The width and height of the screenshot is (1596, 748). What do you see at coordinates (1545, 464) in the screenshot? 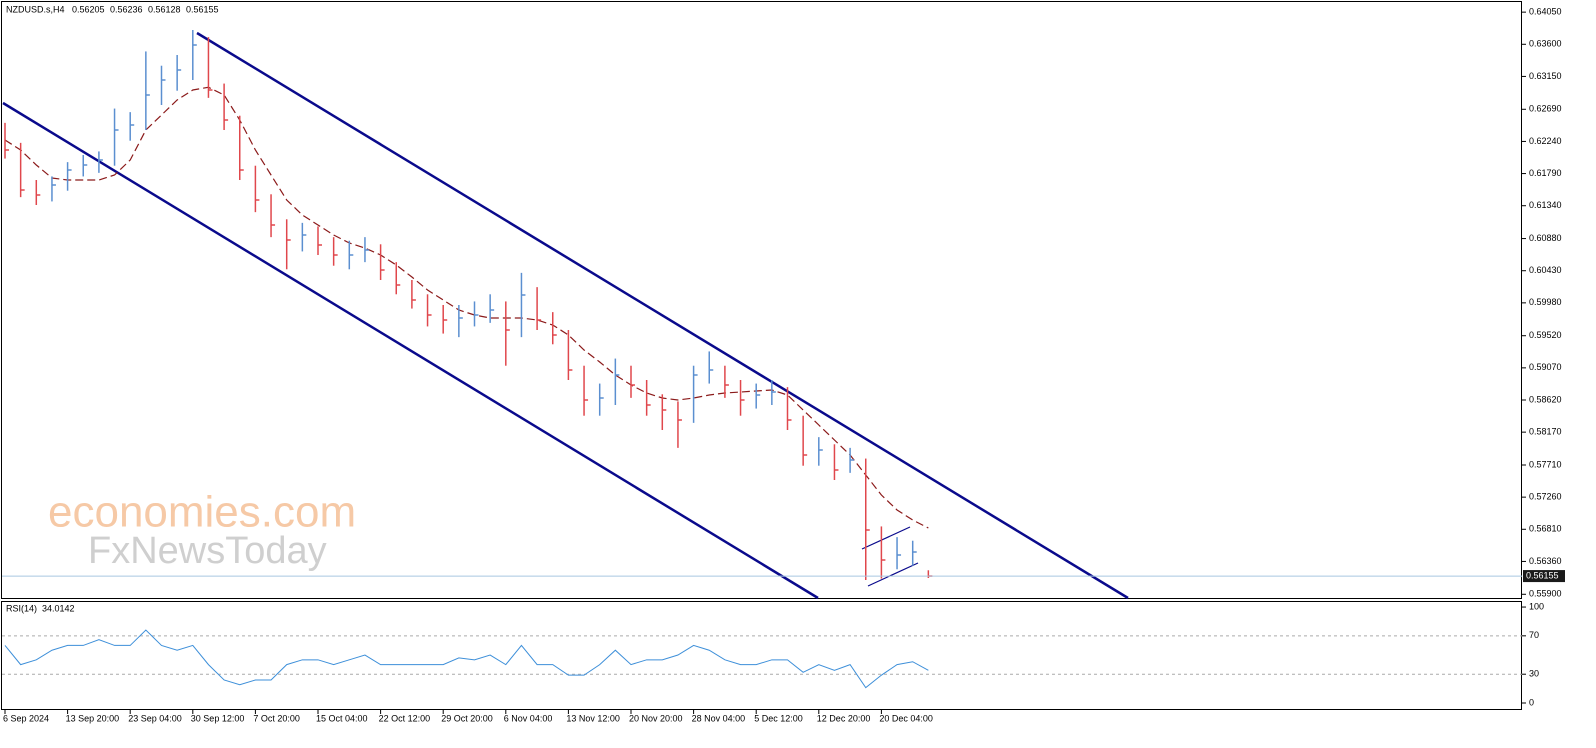
I see `y-tick-label: 0.57710` at bounding box center [1545, 464].